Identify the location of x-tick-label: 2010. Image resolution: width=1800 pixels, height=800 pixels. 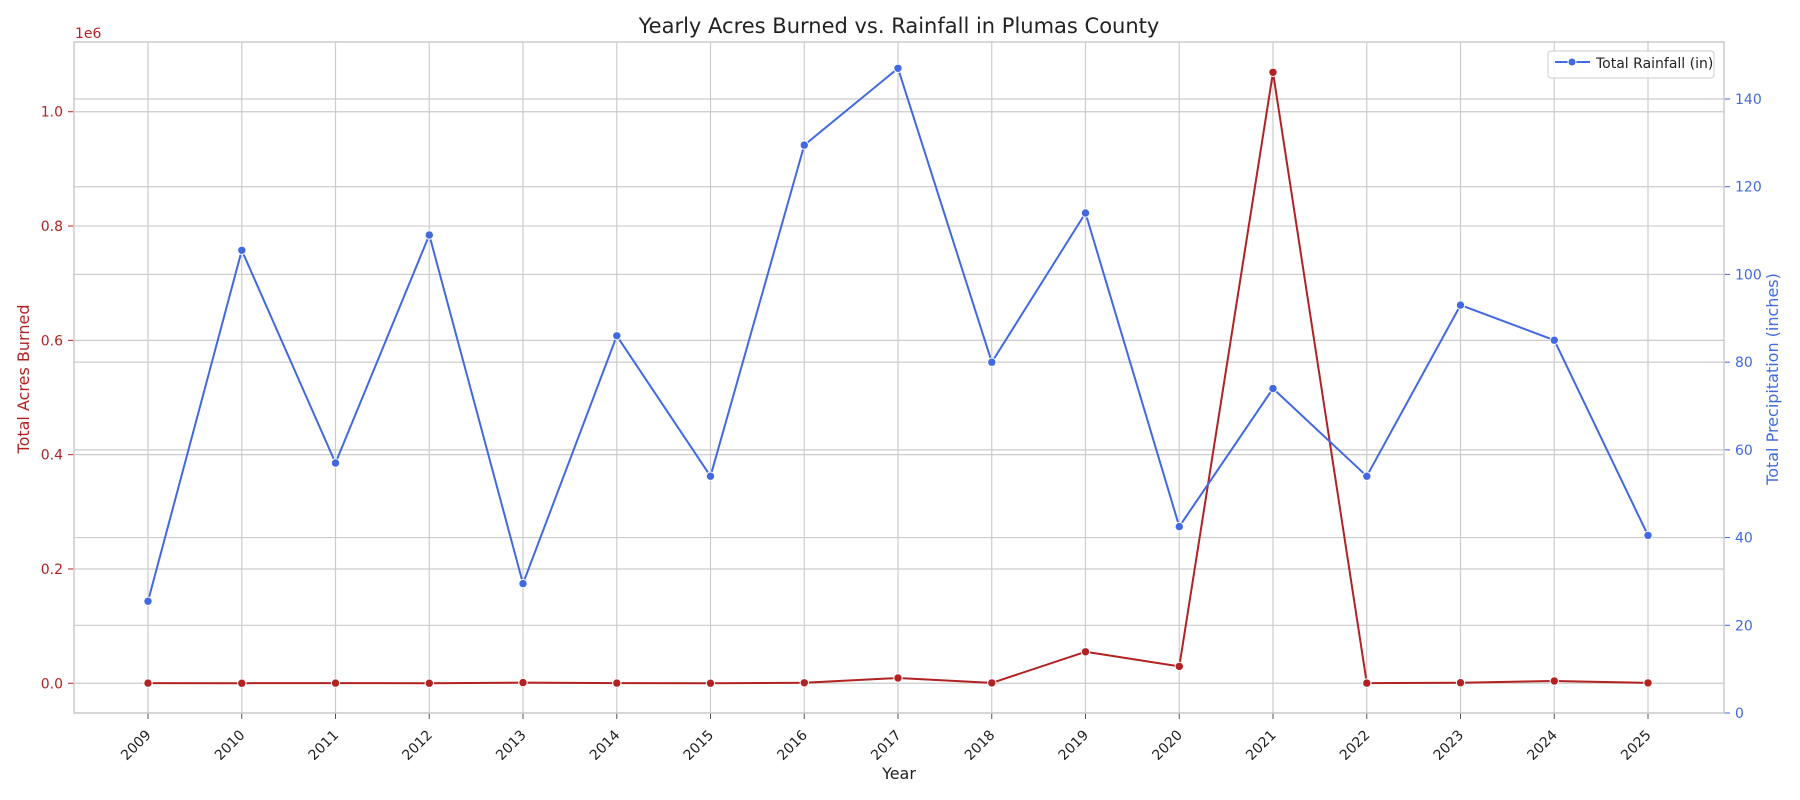
(230, 745).